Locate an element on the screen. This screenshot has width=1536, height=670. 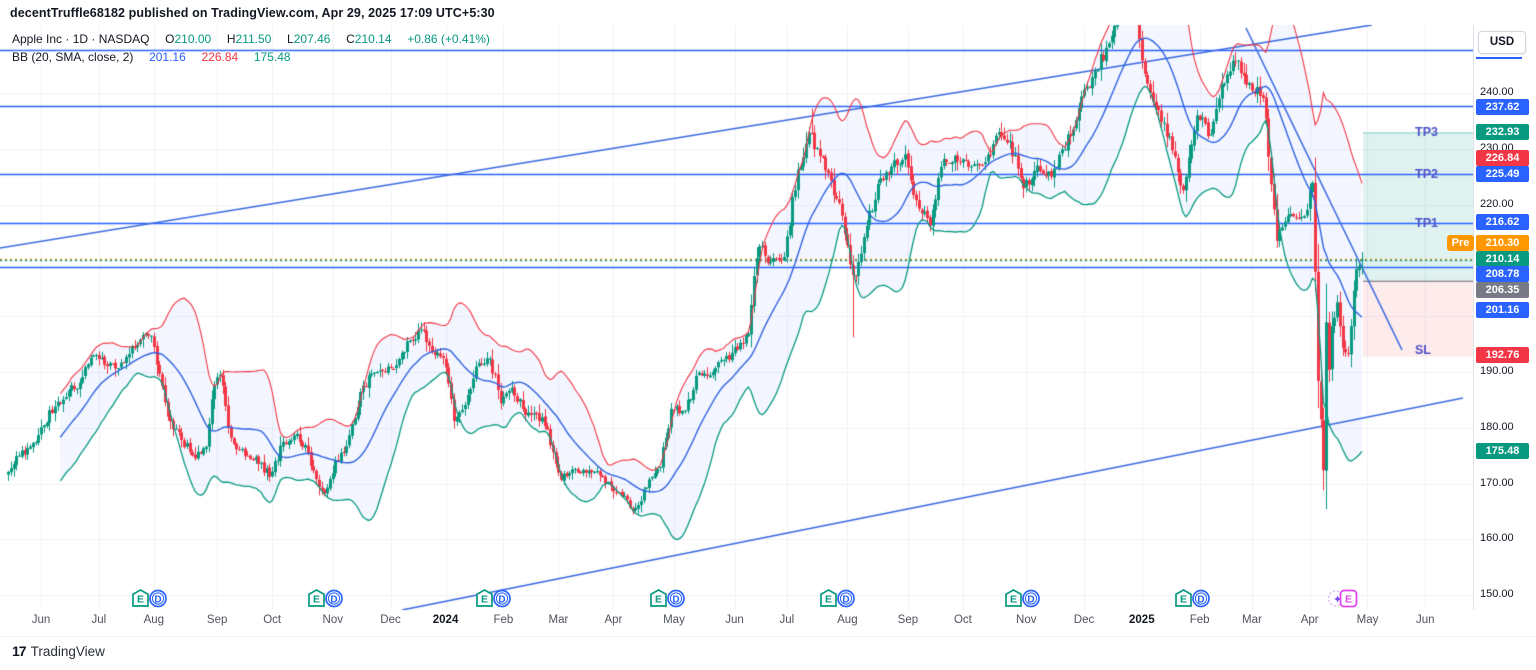
price-axis-tick: 170.00 is located at coordinates (1497, 482).